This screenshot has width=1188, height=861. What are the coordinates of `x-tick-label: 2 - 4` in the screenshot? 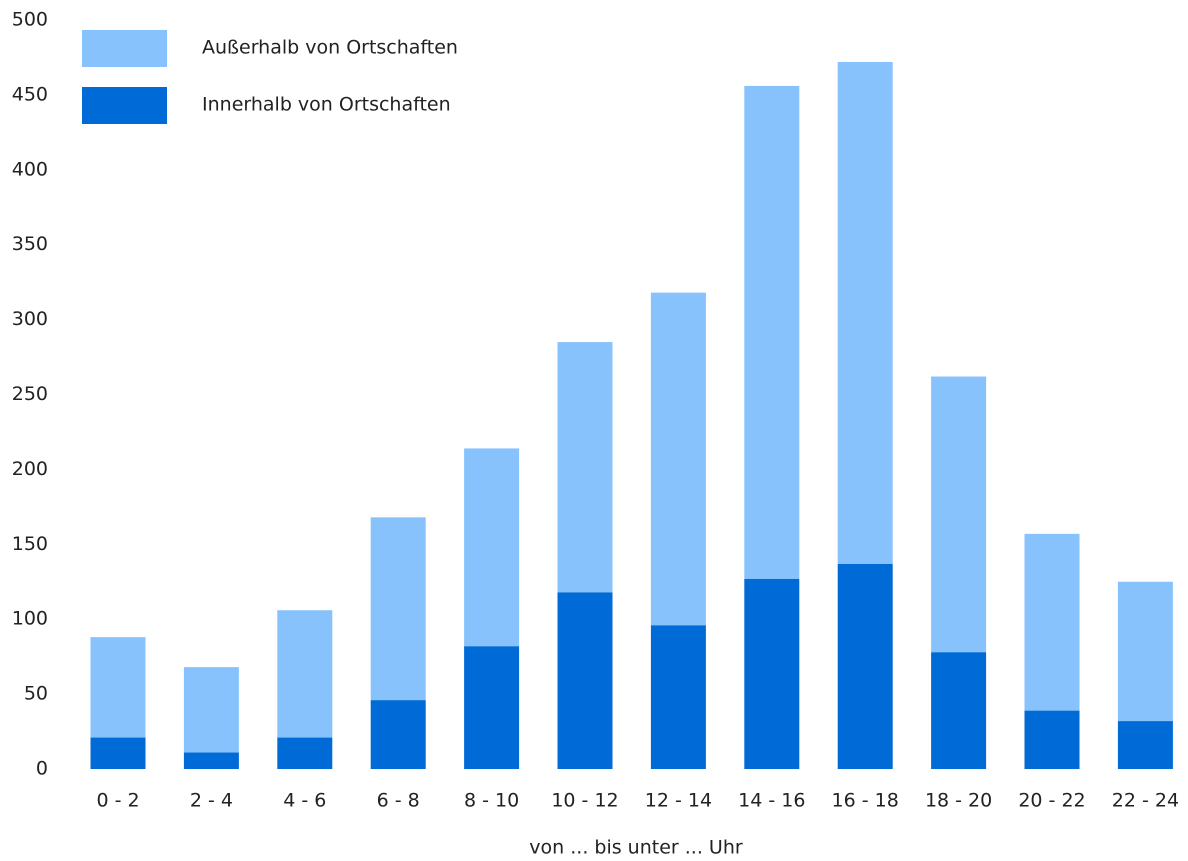 It's located at (211, 801).